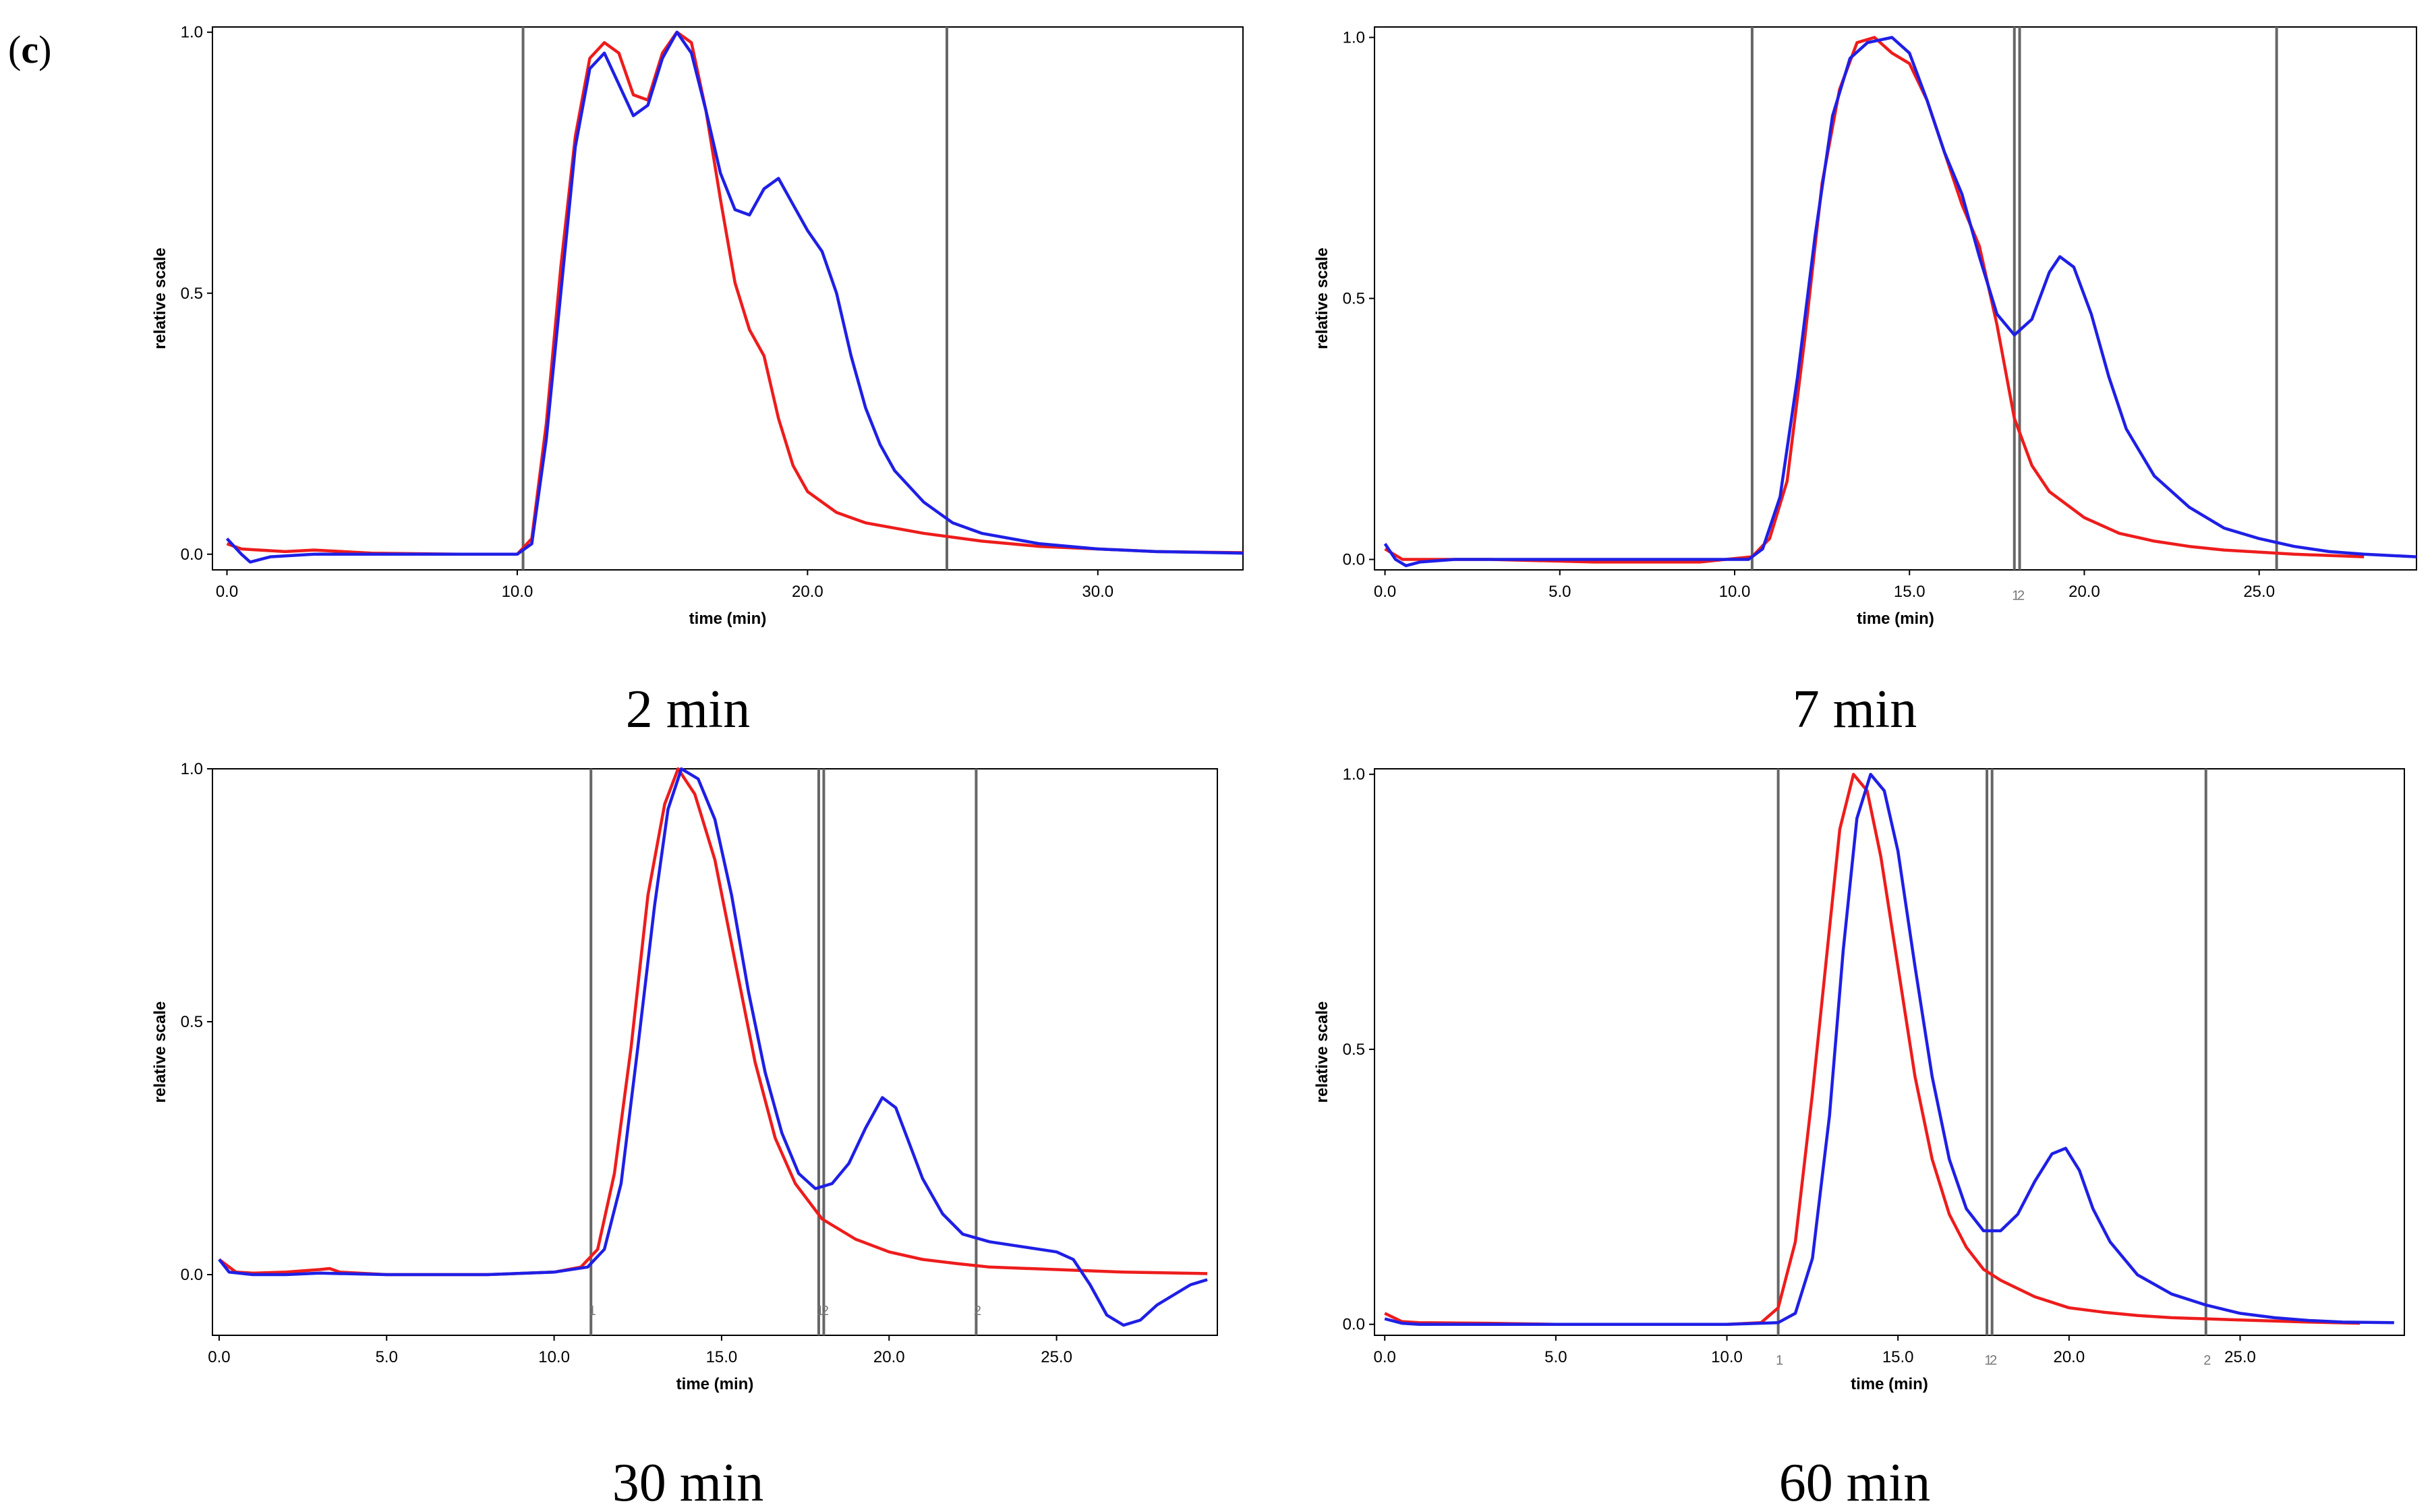  I want to click on panel-caption: 30 min, so click(687, 1482).